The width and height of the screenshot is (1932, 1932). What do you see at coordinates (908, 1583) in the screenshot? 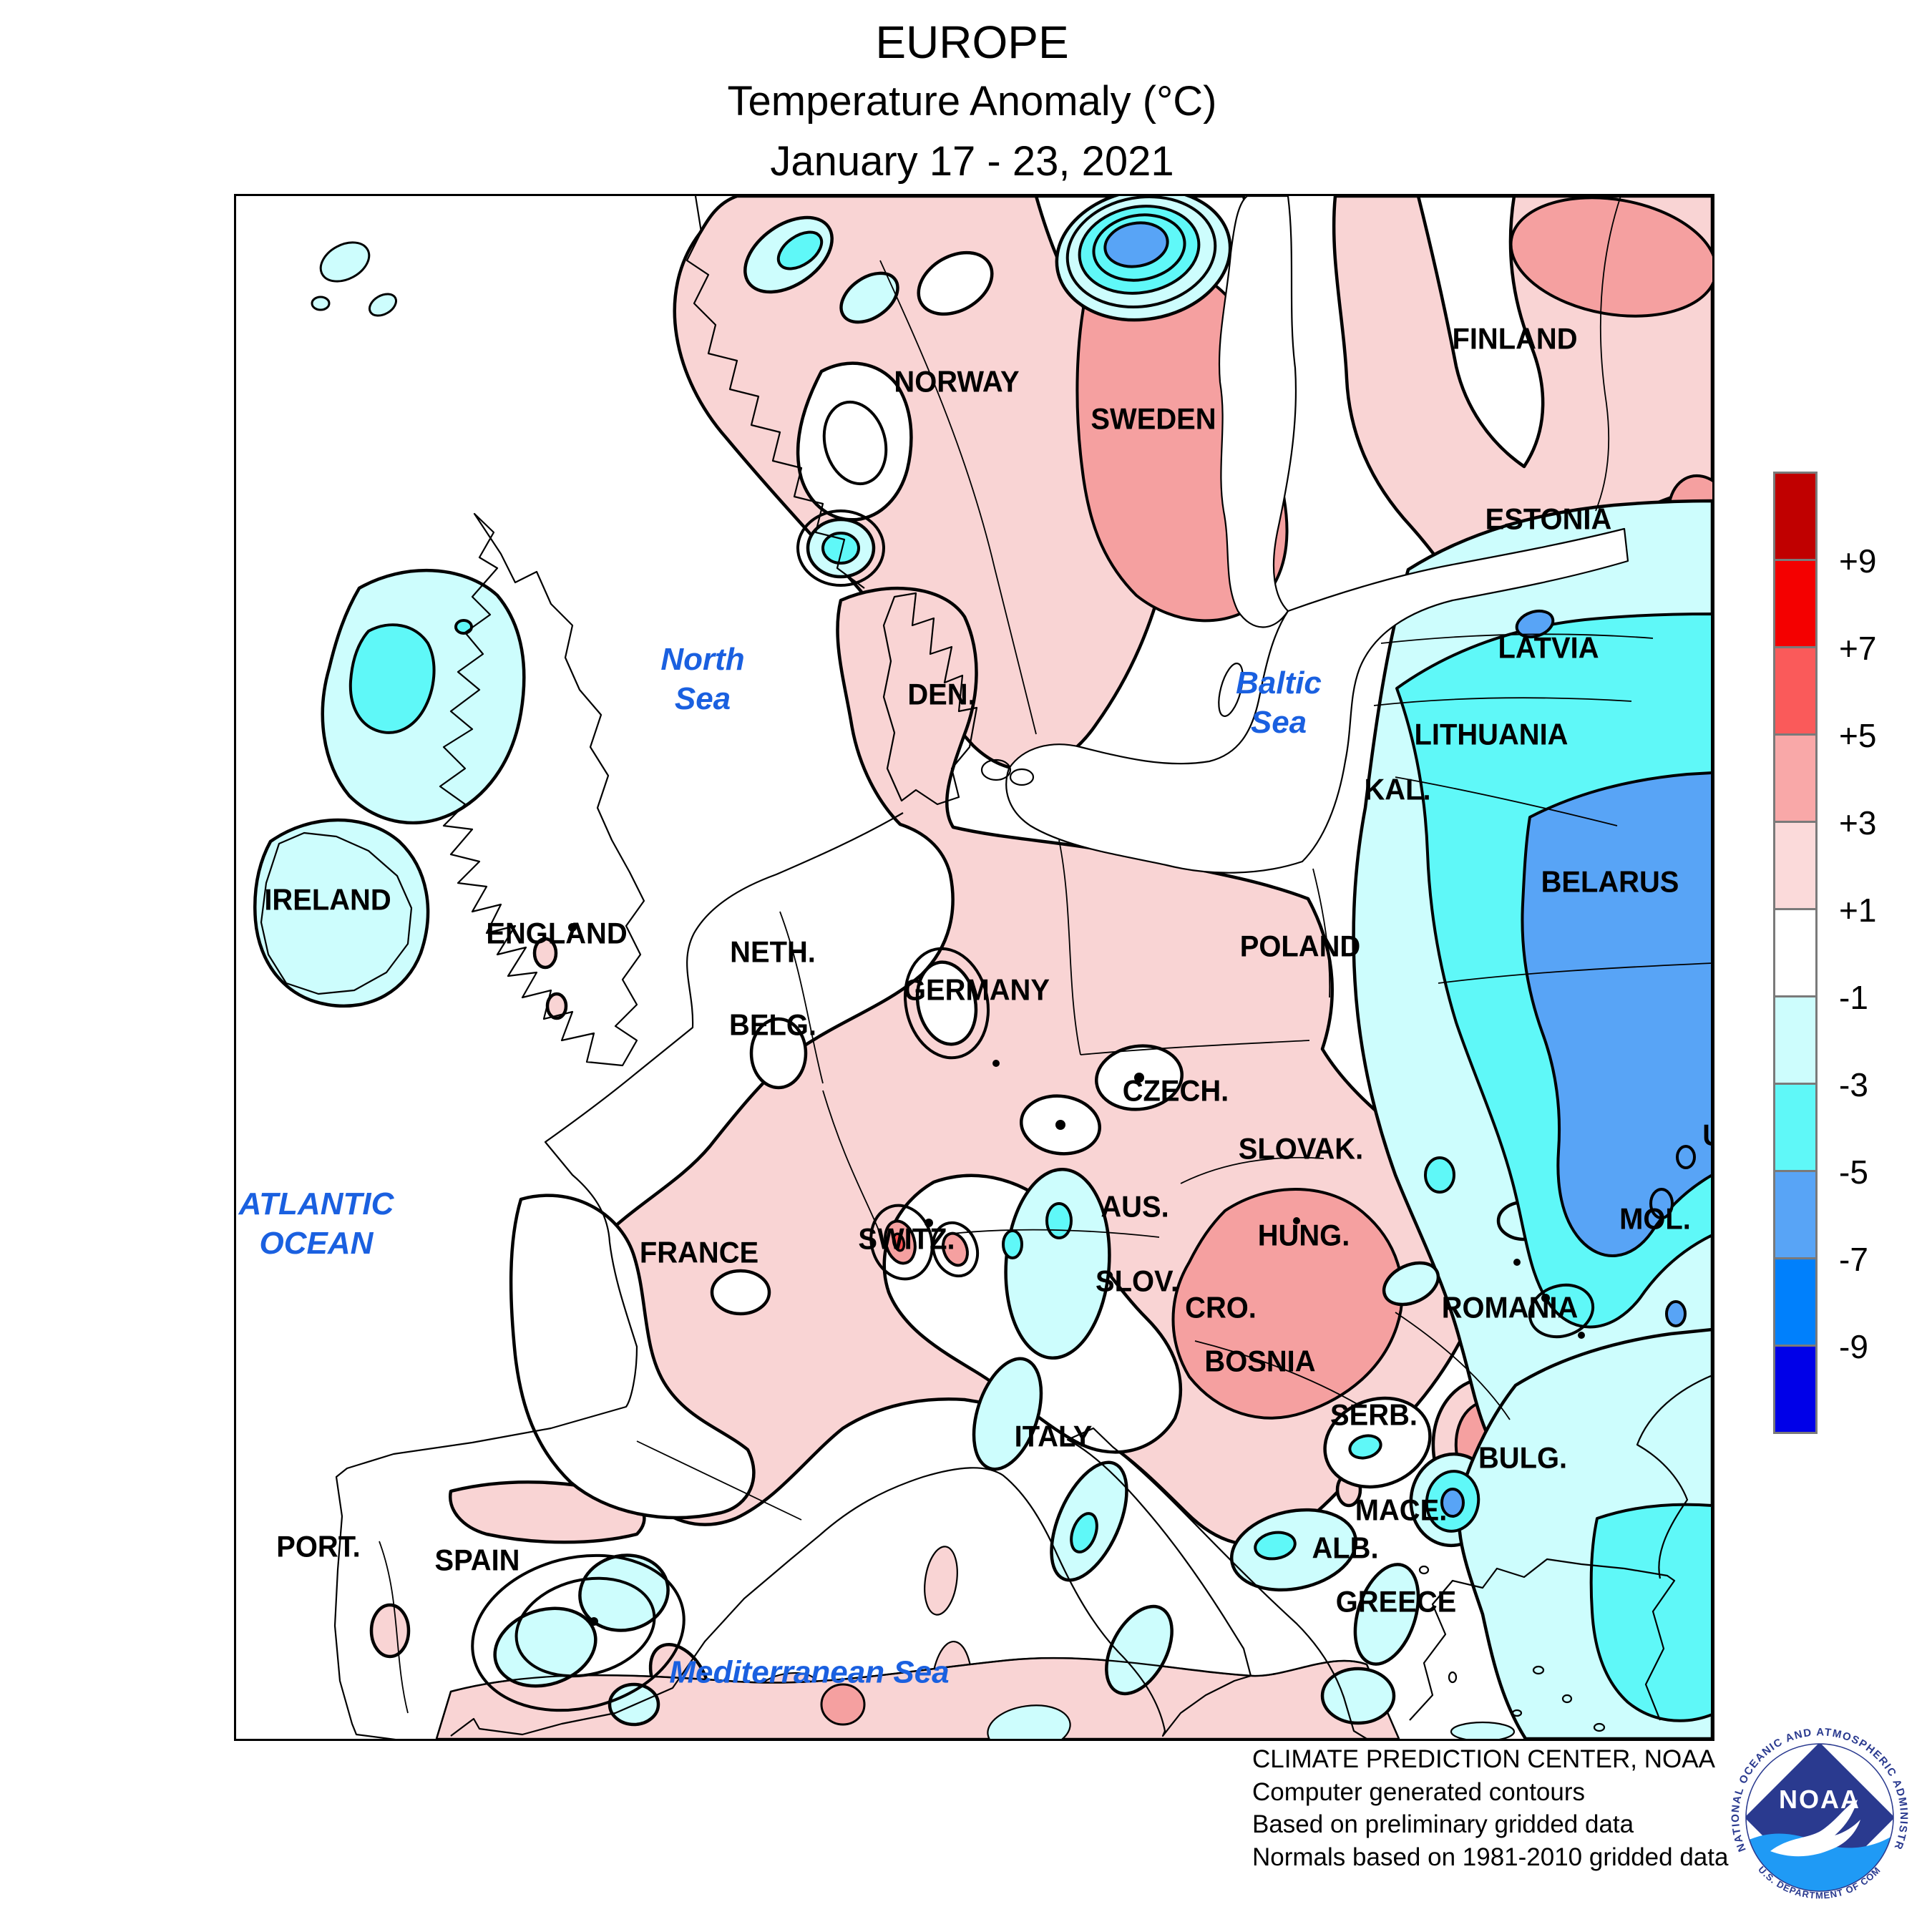
I see `coast-spain-south` at bounding box center [908, 1583].